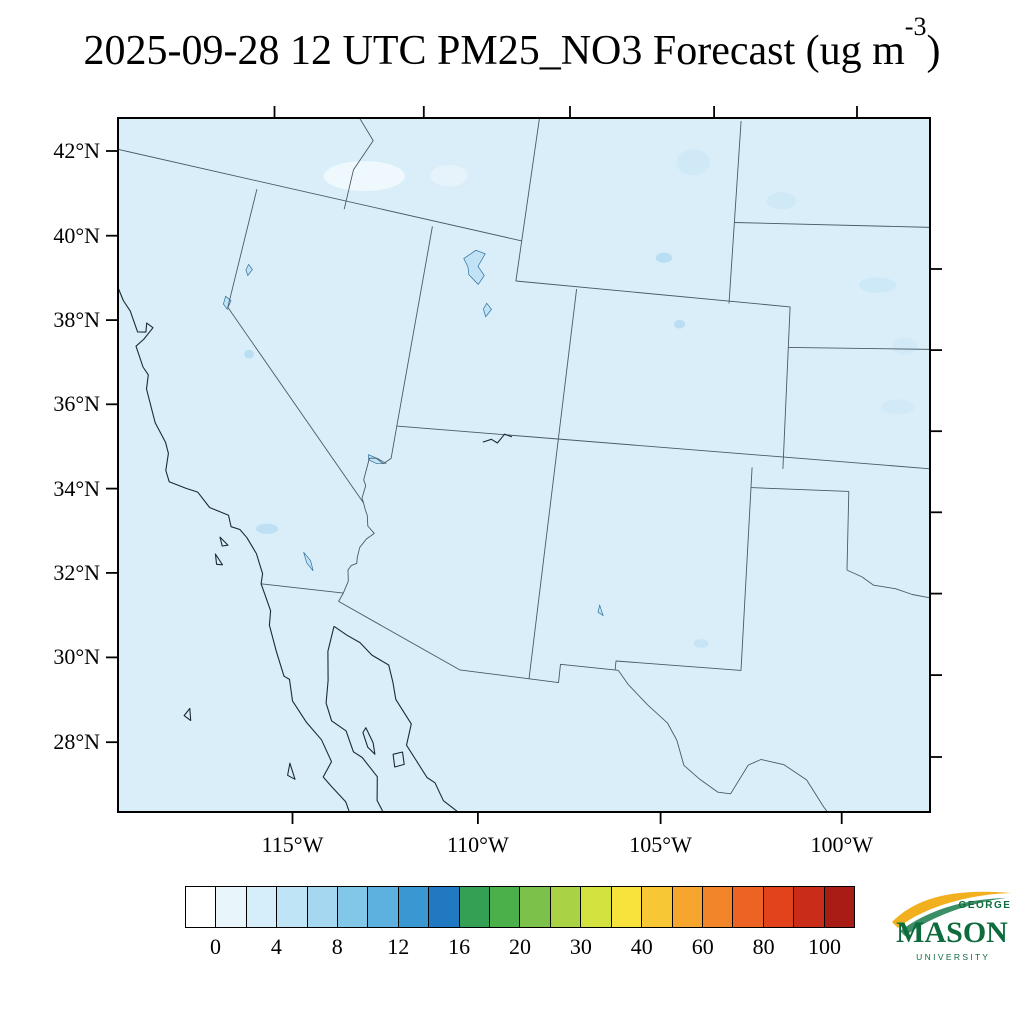 The height and width of the screenshot is (1024, 1024). What do you see at coordinates (219, 559) in the screenshot?
I see `san-clemente-island` at bounding box center [219, 559].